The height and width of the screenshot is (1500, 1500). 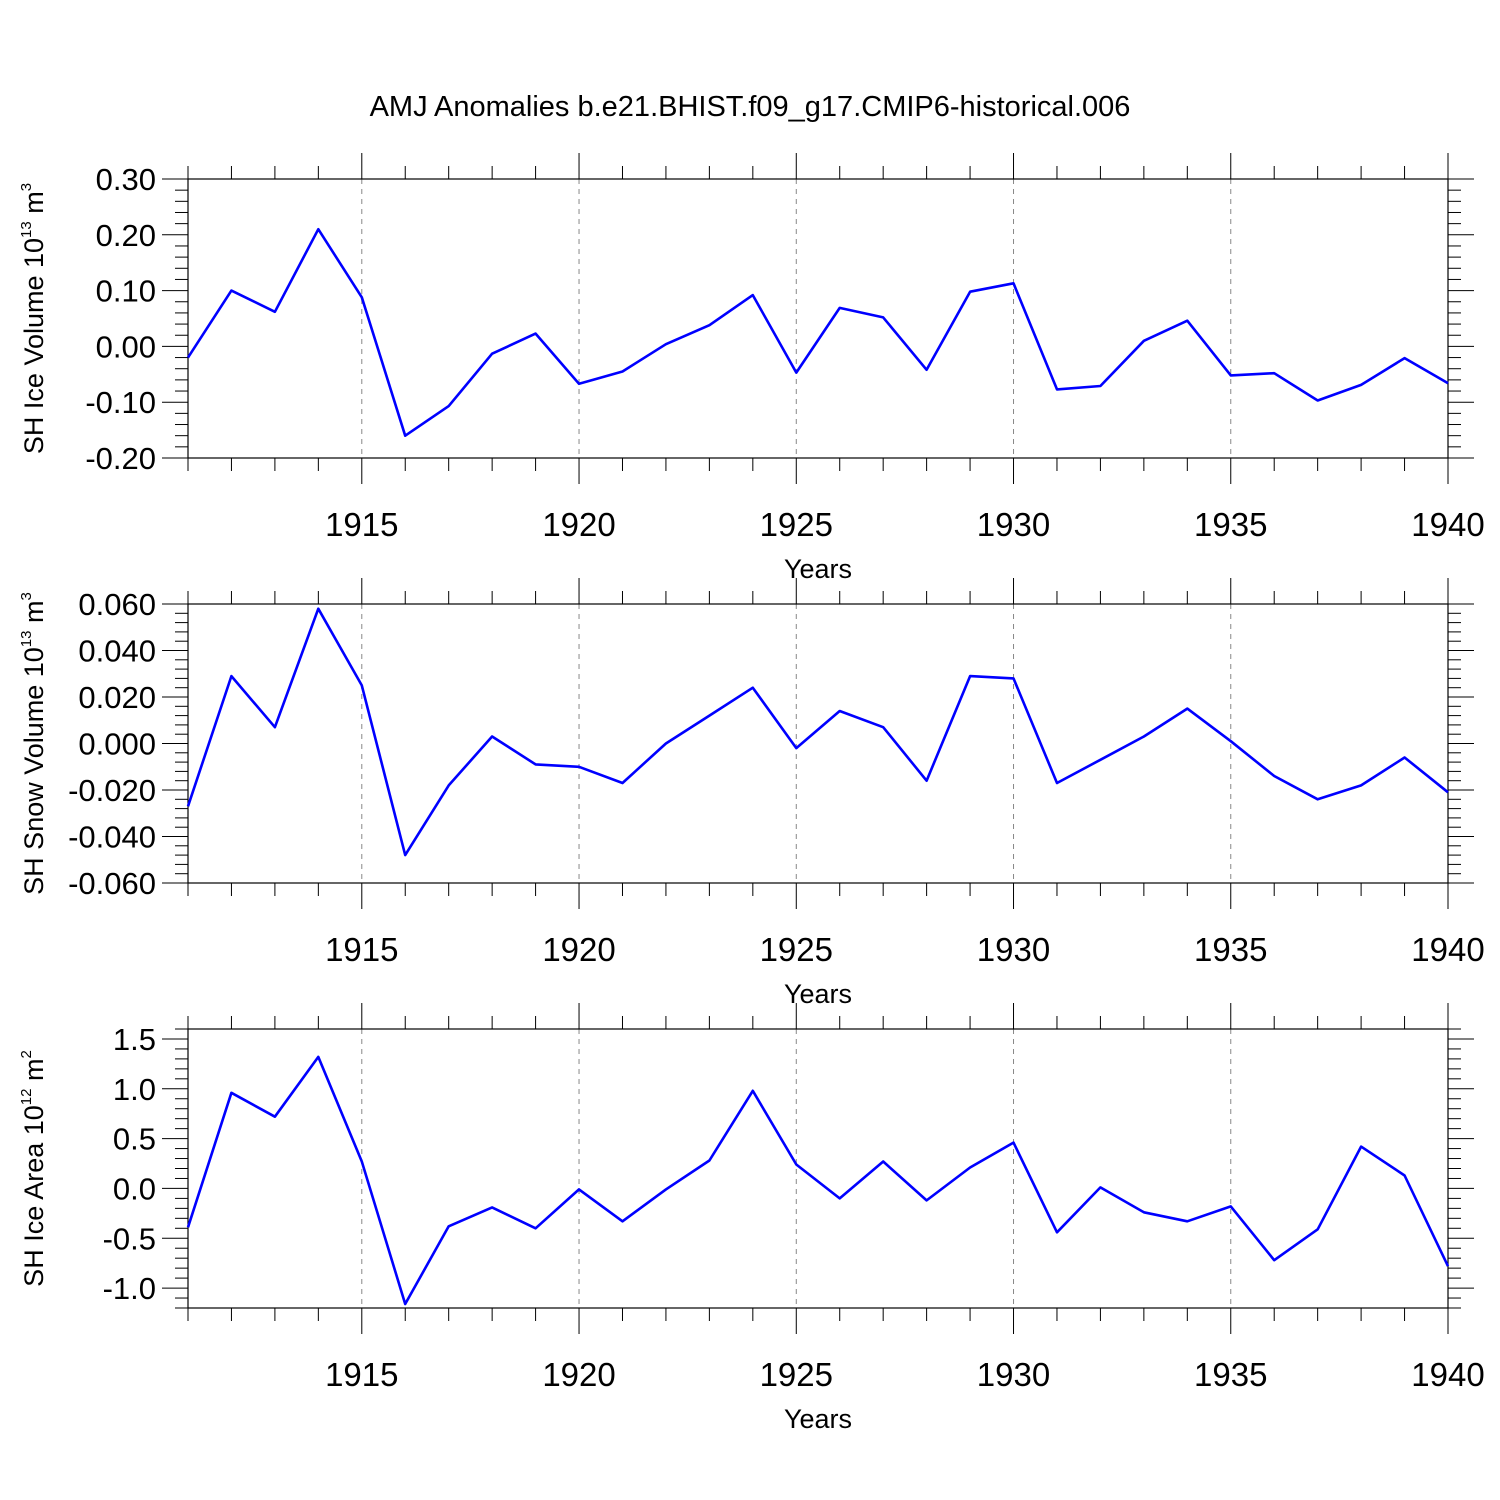 What do you see at coordinates (117, 744) in the screenshot?
I see `y-tick-label: 0.000` at bounding box center [117, 744].